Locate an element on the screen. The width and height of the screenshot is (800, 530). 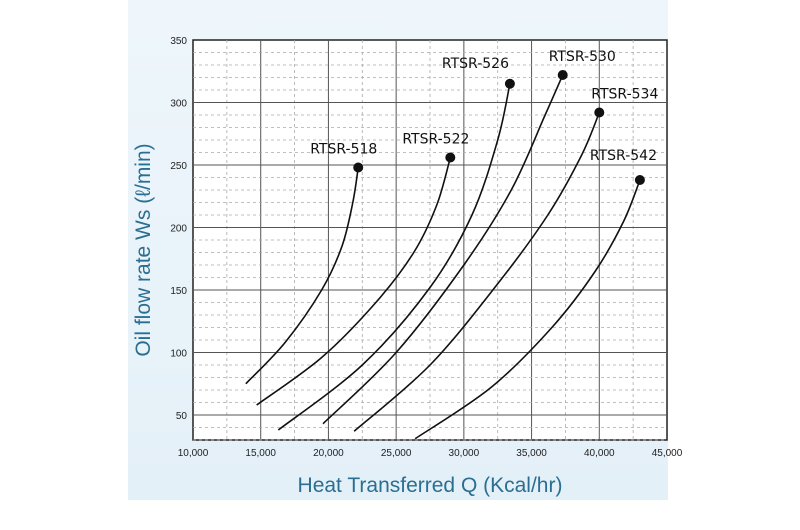
series-label-rtsr-530: RTSR-530 is located at coordinates (582, 57).